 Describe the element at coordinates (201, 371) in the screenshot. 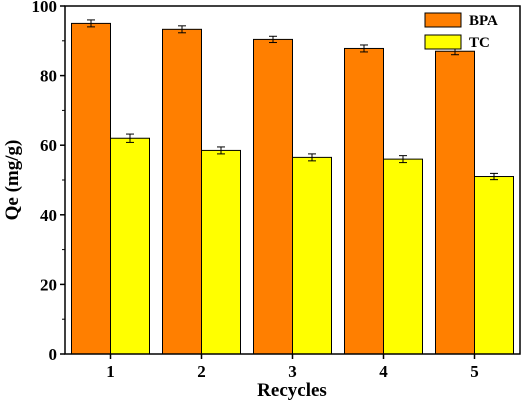

I see `x-tick-label-2: 2` at that location.